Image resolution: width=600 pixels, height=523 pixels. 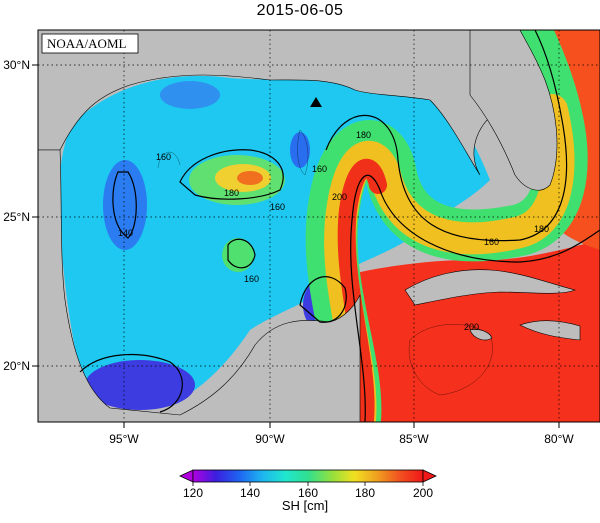 I want to click on low-southwest, so click(x=140, y=385).